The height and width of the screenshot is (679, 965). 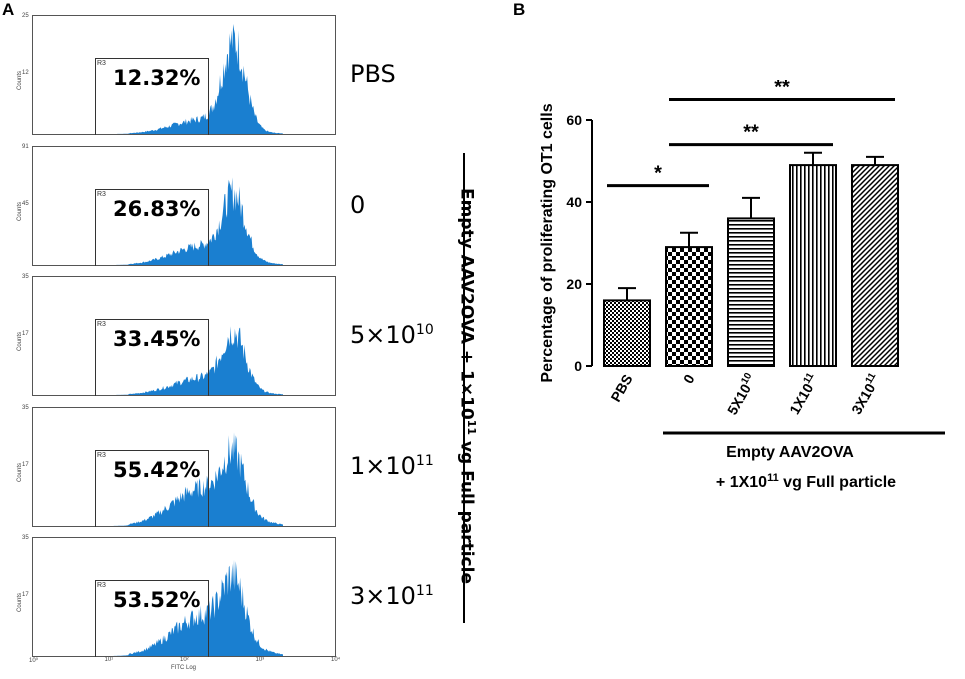 What do you see at coordinates (109, 660) in the screenshot?
I see `x-tick-label: 10¹` at bounding box center [109, 660].